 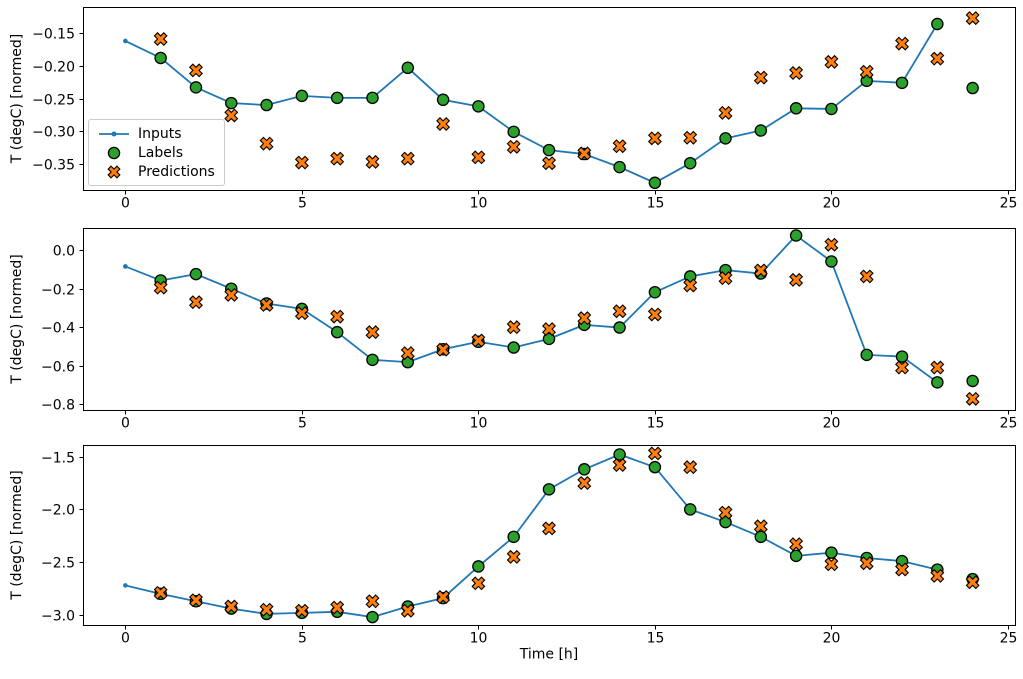 I want to click on legend-x-sample, so click(x=114, y=171).